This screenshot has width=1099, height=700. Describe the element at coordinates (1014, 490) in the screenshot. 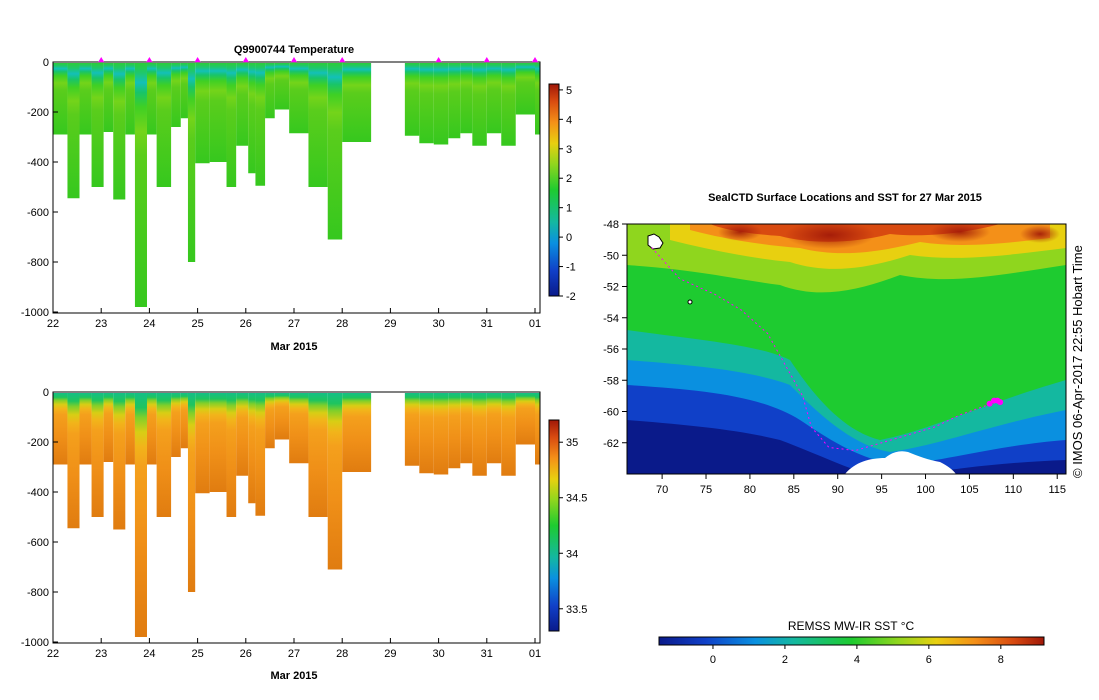

I see `map-x-tick-label: 110` at that location.